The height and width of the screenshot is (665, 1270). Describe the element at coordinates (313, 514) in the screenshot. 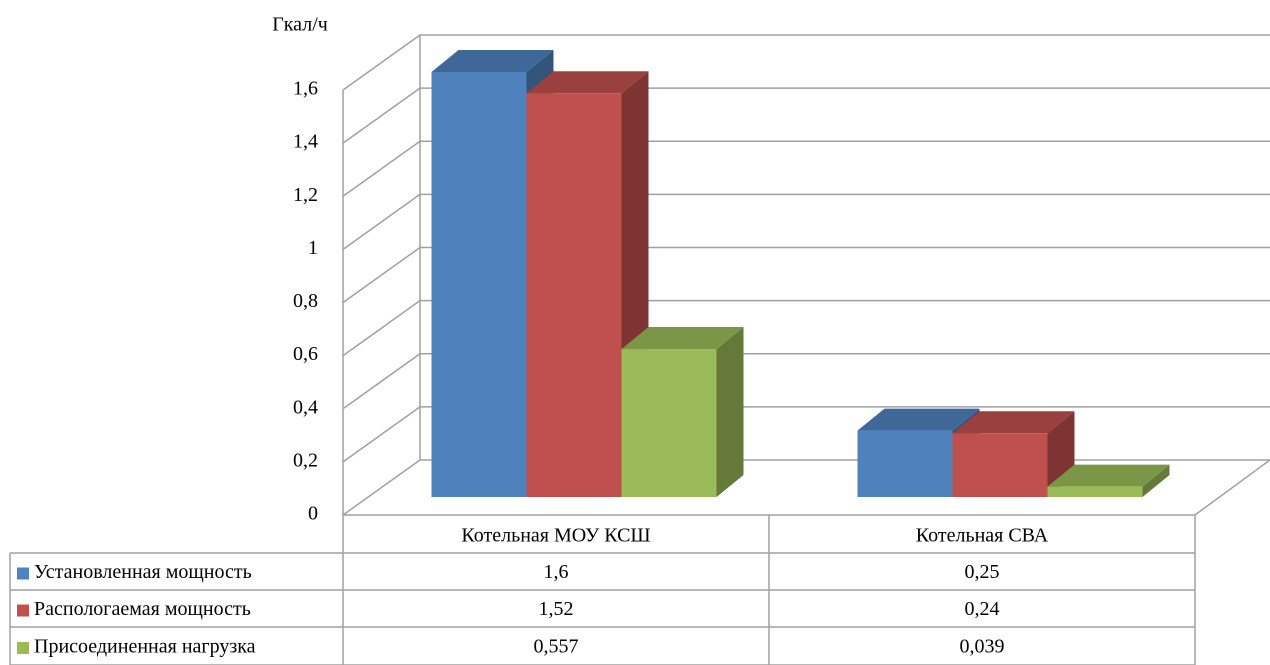

I see `y-tick-label: 0` at that location.